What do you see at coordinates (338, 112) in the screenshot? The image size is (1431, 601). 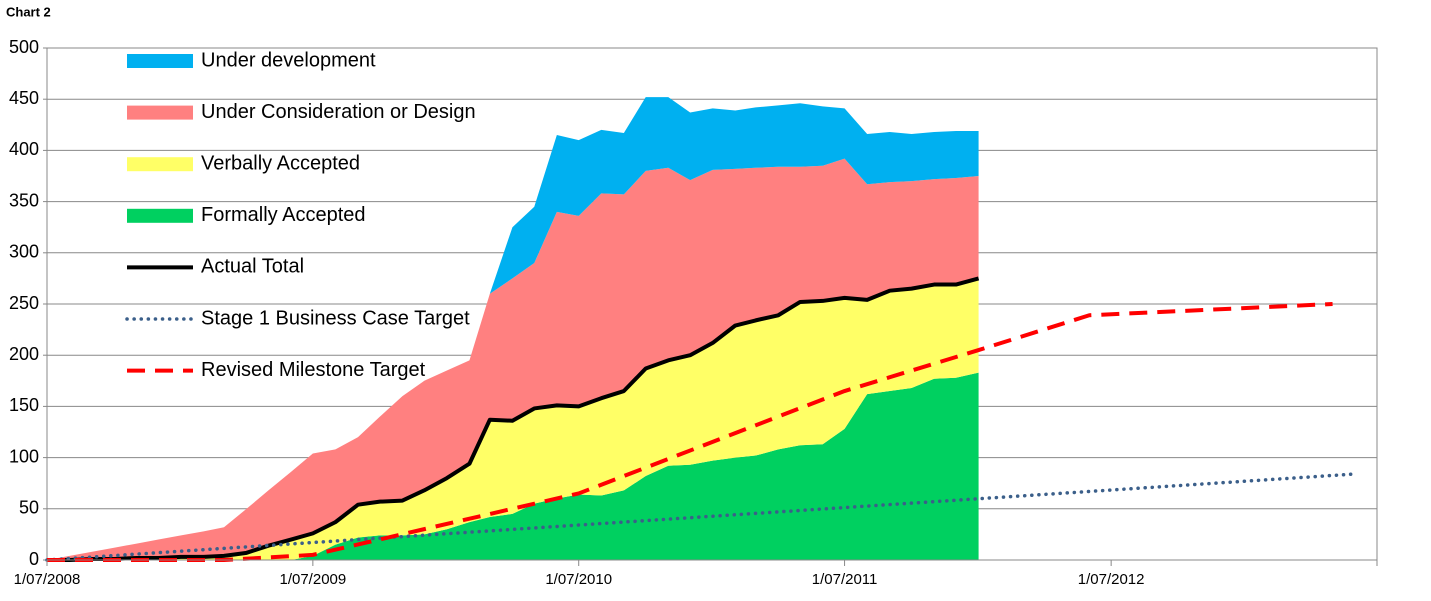 I see `legend-label: Under Consideration or Design` at bounding box center [338, 112].